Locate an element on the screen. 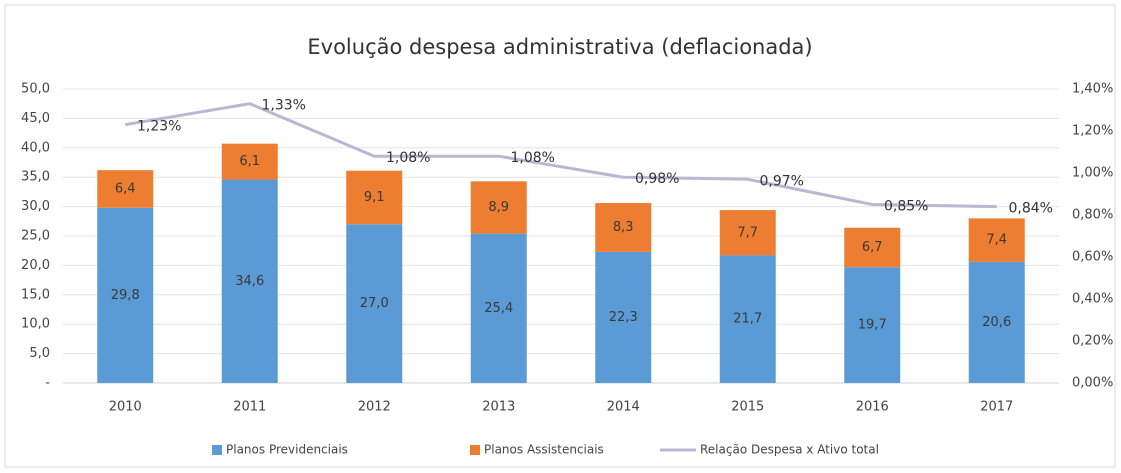 This screenshot has width=1121, height=473. data-label: 0,97% is located at coordinates (782, 181).